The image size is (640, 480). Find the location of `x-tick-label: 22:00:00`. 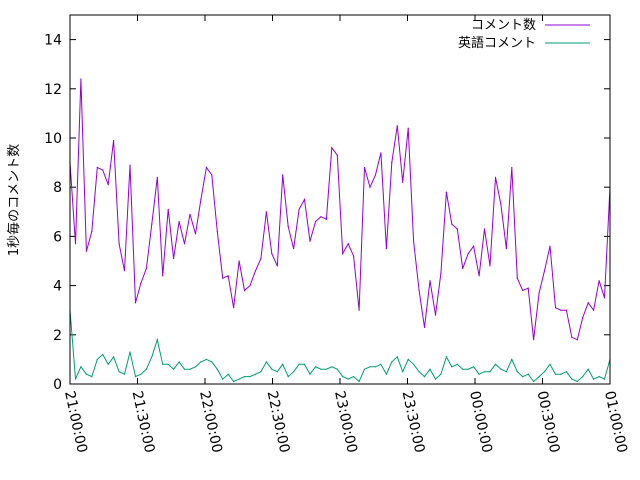

x-tick-label: 22:00:00 is located at coordinates (210, 422).